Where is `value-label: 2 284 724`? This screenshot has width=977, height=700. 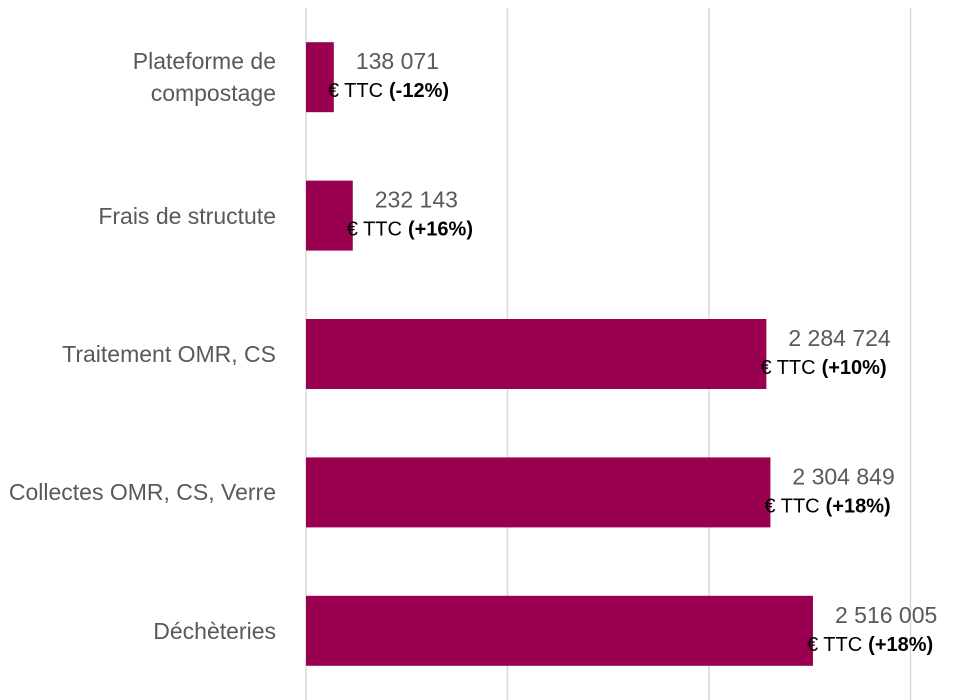
value-label: 2 284 724 is located at coordinates (839, 338).